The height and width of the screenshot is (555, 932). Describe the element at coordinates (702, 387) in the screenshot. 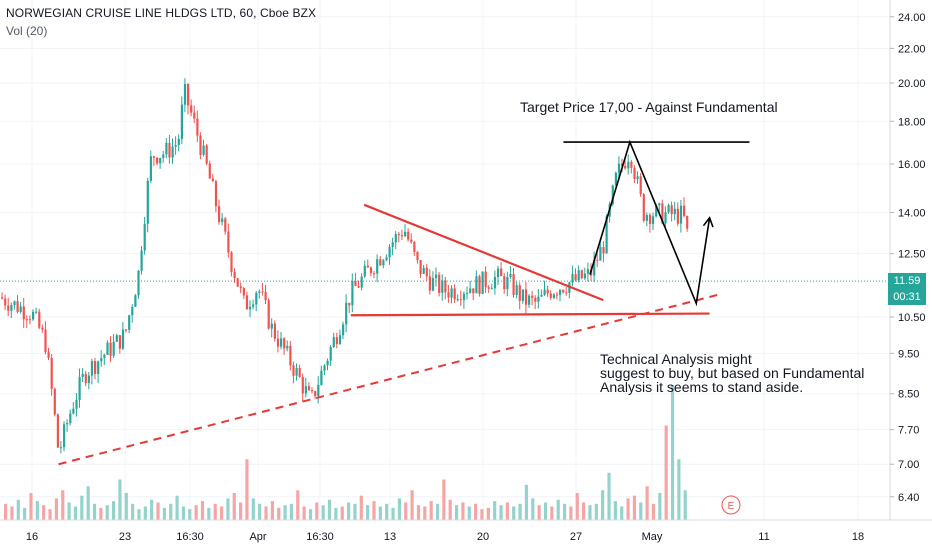

I see `analysis-note-line: Analysis it seems to stand aside.` at that location.